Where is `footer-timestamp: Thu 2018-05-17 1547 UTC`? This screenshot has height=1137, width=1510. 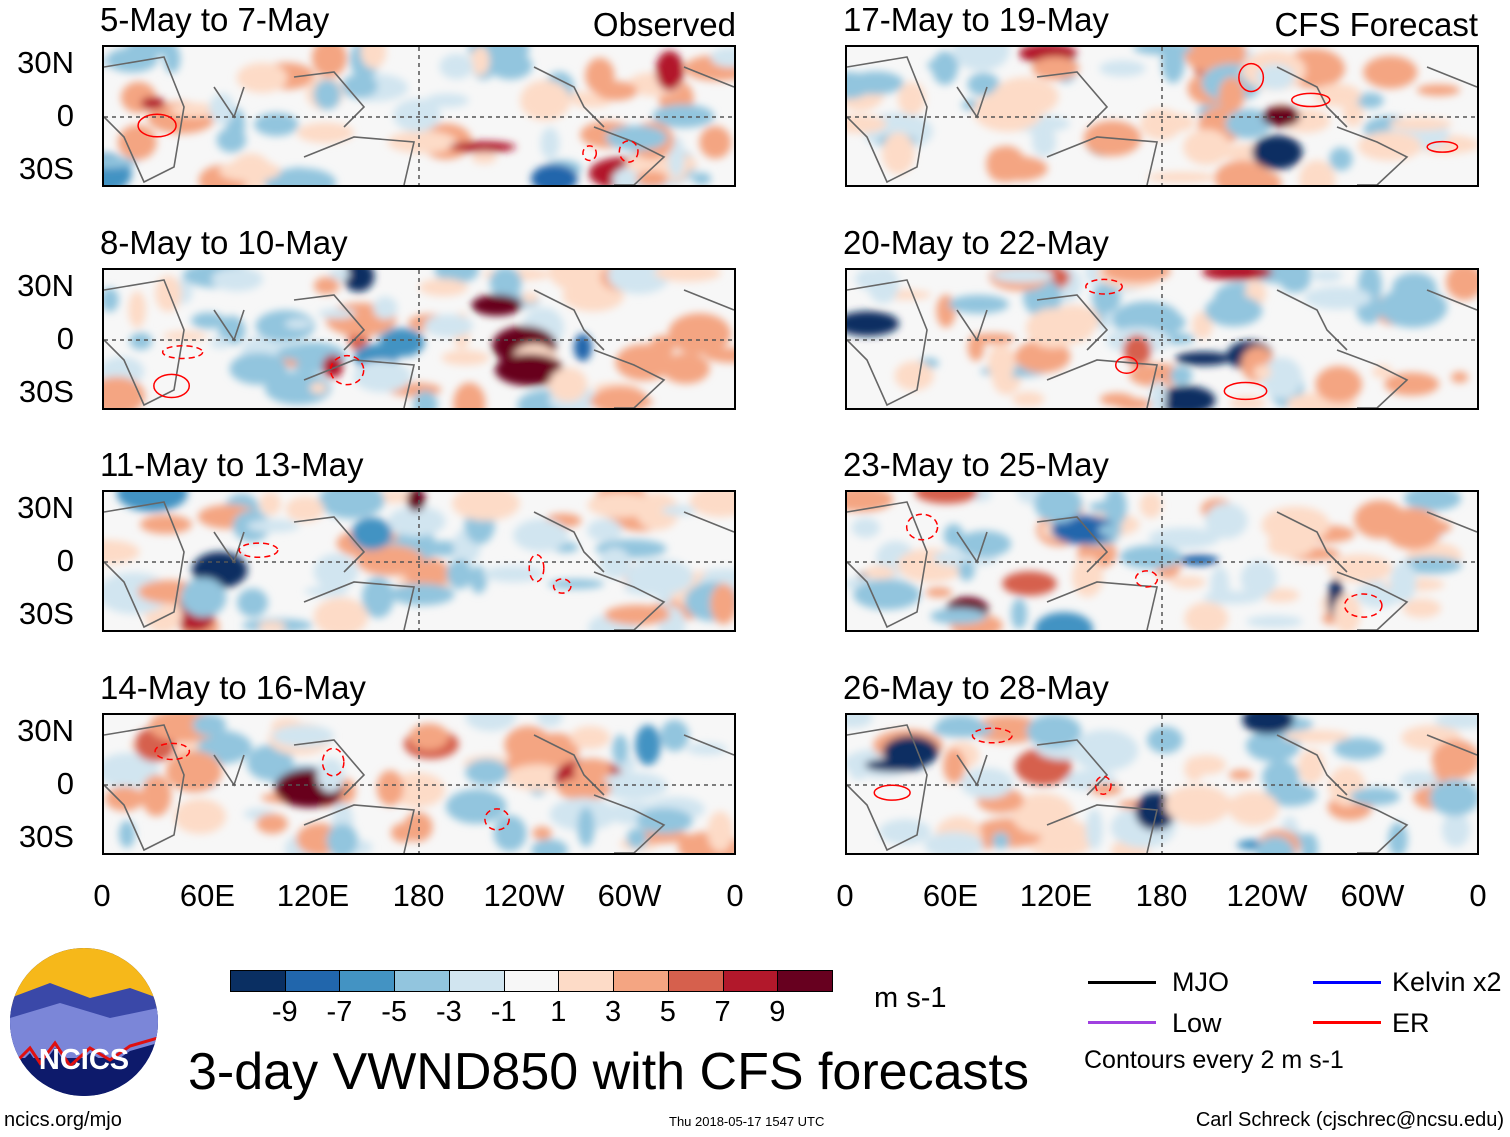
footer-timestamp: Thu 2018-05-17 1547 UTC is located at coordinates (747, 1121).